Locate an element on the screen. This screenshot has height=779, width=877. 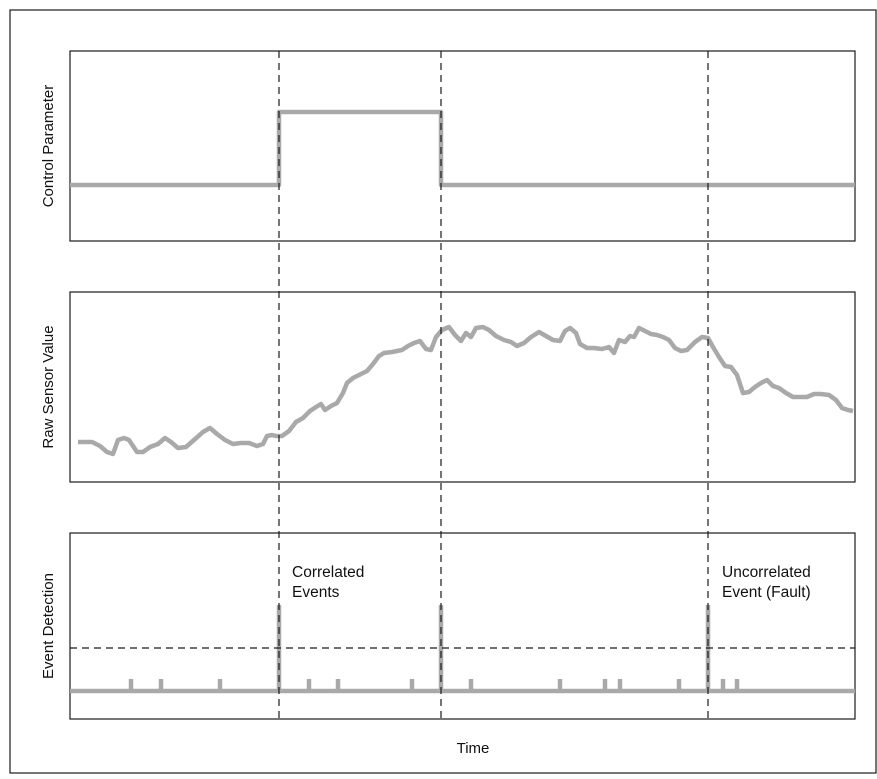
correlated-events-label-line1: Correlated is located at coordinates (328, 572).